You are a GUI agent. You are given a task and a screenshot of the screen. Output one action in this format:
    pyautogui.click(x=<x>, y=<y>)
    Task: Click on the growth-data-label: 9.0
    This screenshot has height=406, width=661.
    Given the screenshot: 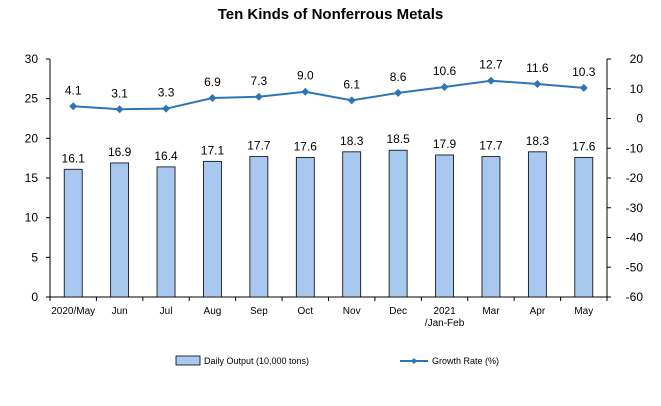 What is the action you would take?
    pyautogui.click(x=305, y=76)
    